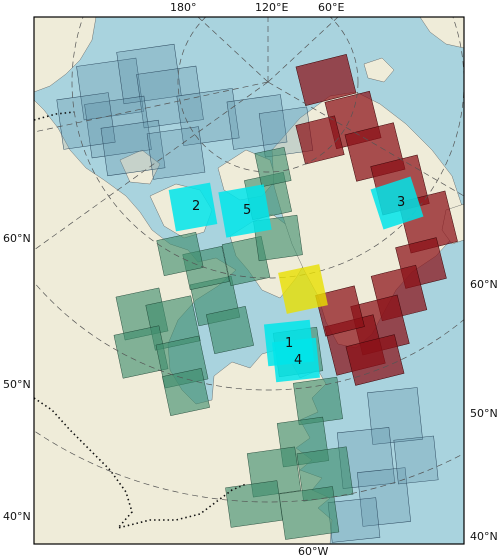 The width and height of the screenshot is (500, 560). Describe the element at coordinates (54, 116) in the screenshot. I see `alaska-border-line` at that location.